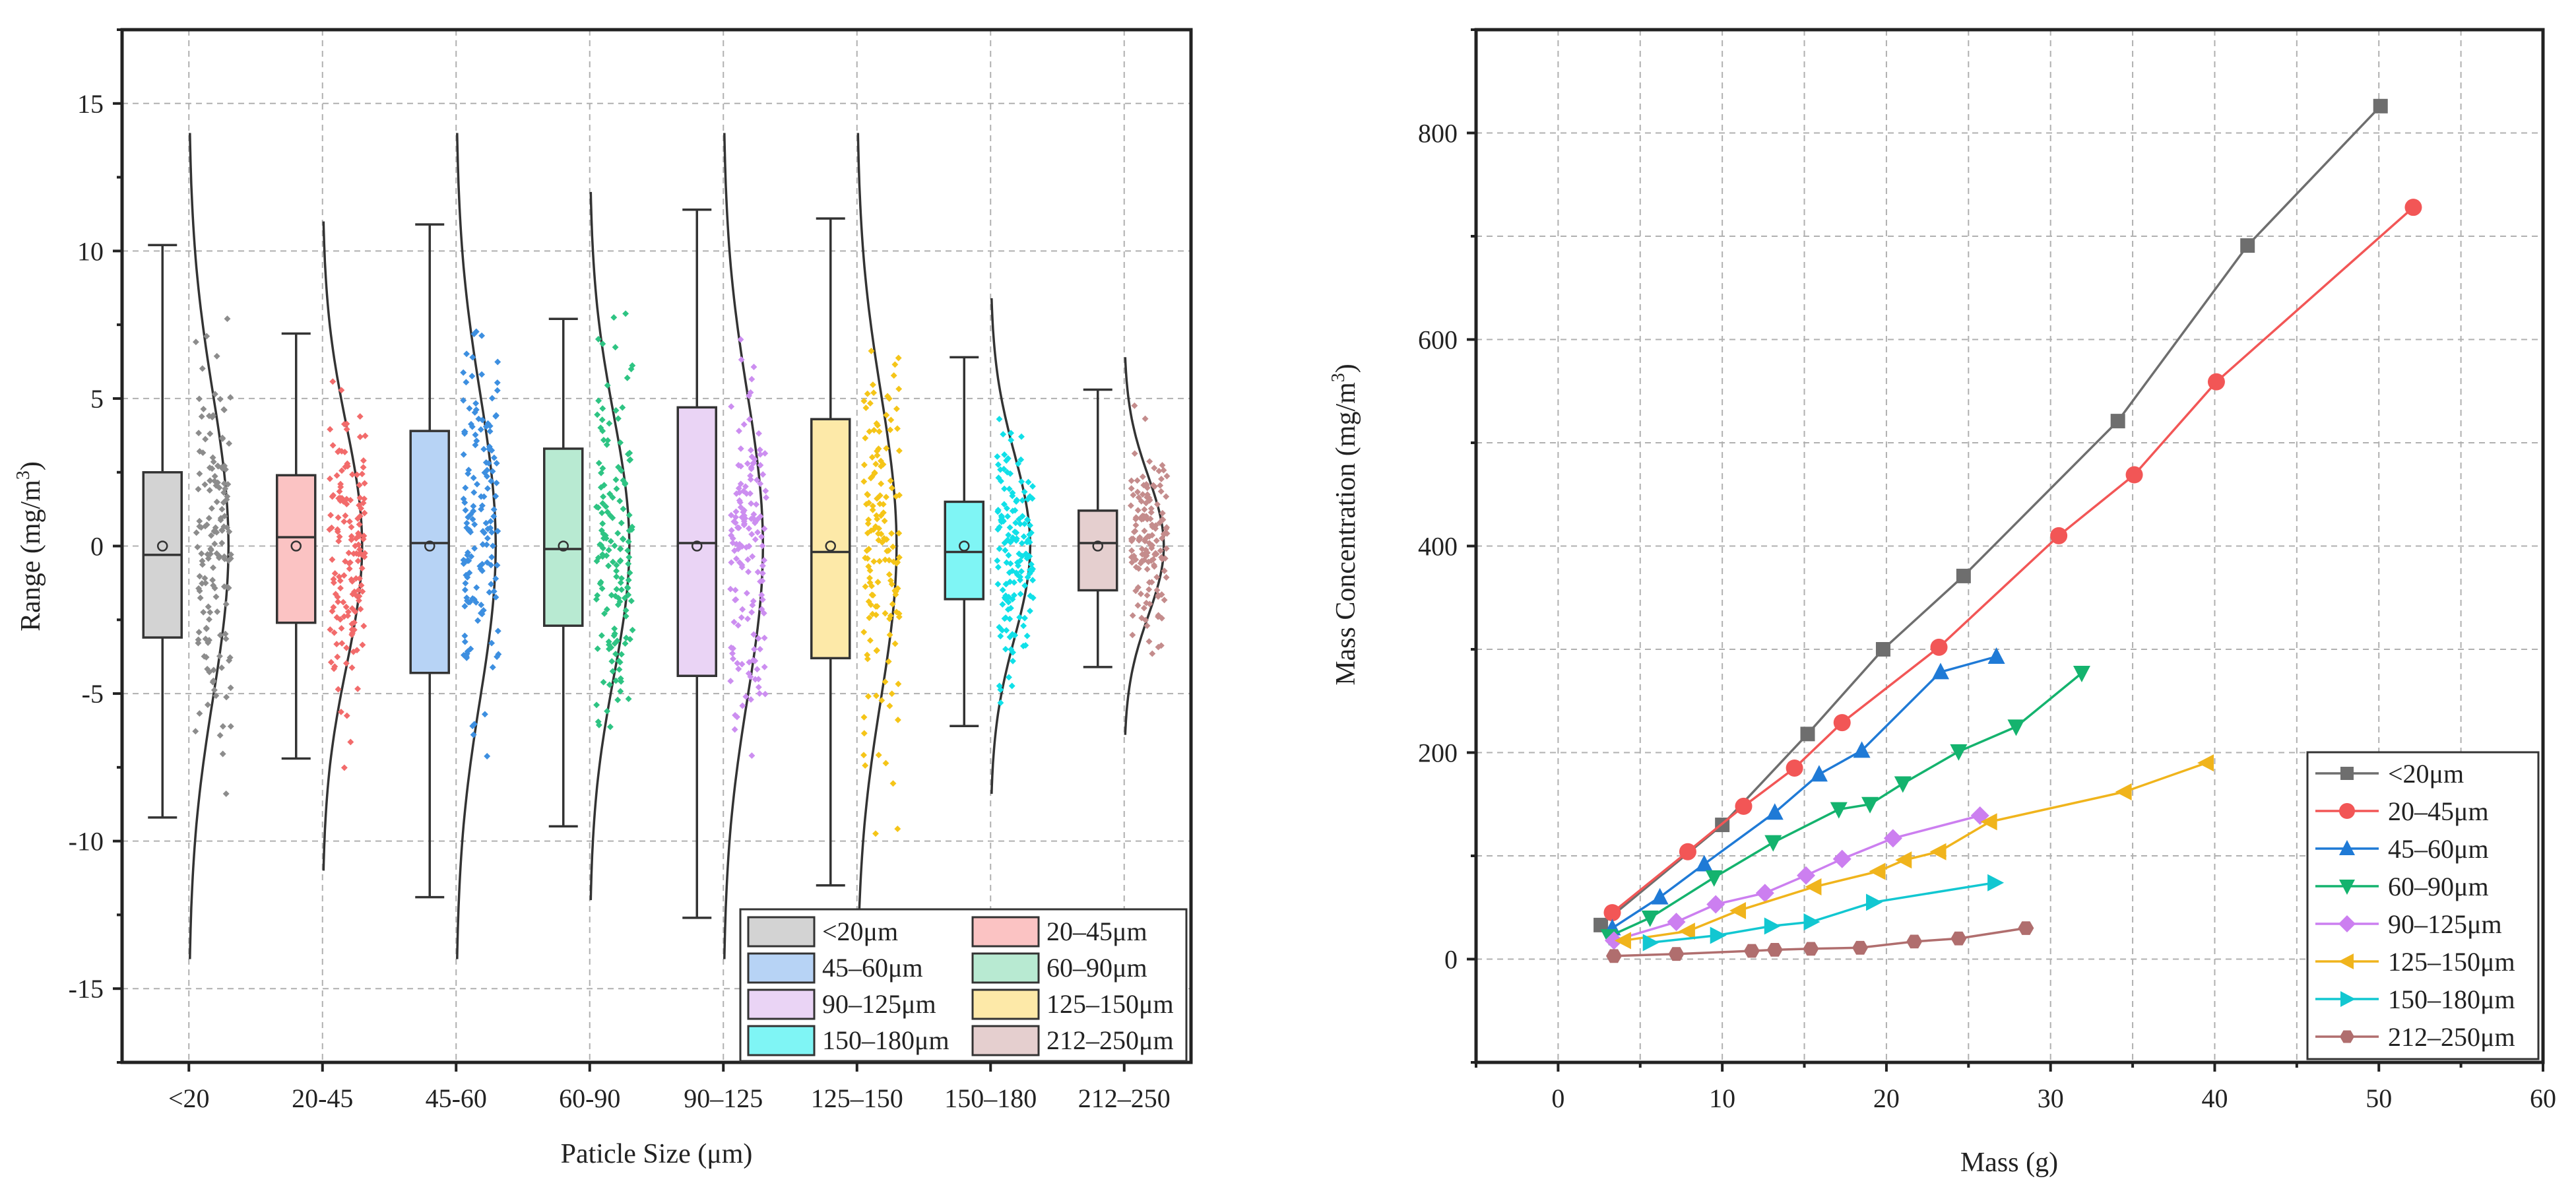 The image size is (2576, 1197). What do you see at coordinates (781, 932) in the screenshot?
I see `legend-swatch` at bounding box center [781, 932].